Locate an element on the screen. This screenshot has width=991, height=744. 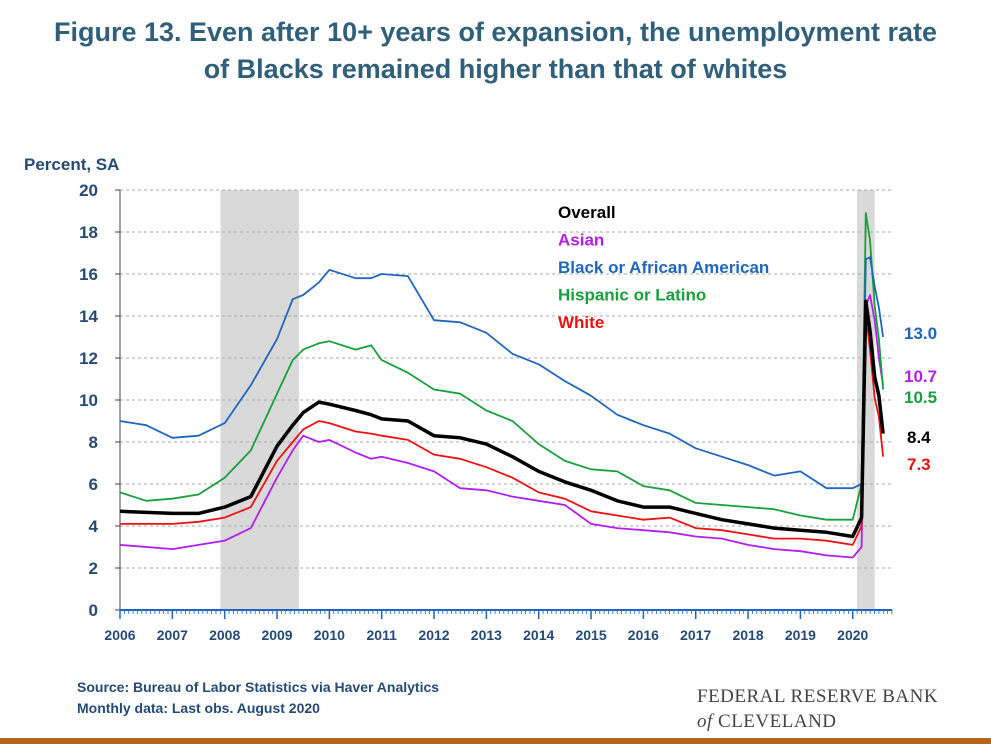
x-tick-label-2013: 2013 is located at coordinates (486, 635).